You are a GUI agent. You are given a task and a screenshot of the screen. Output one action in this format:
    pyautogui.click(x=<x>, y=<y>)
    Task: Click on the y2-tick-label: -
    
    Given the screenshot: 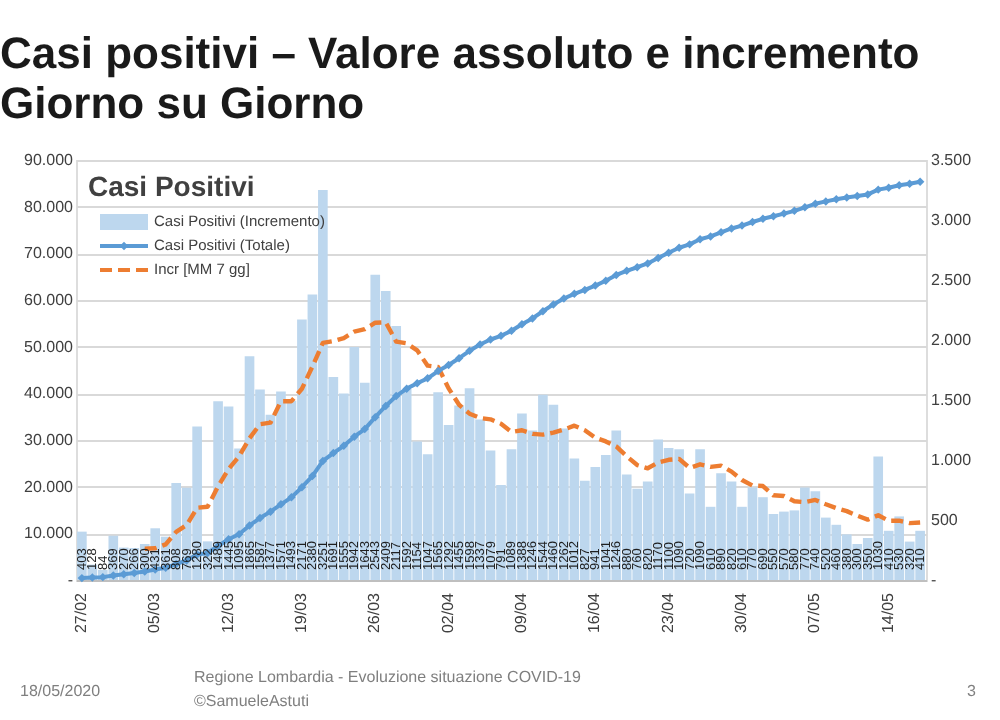 What is the action you would take?
    pyautogui.click(x=934, y=580)
    